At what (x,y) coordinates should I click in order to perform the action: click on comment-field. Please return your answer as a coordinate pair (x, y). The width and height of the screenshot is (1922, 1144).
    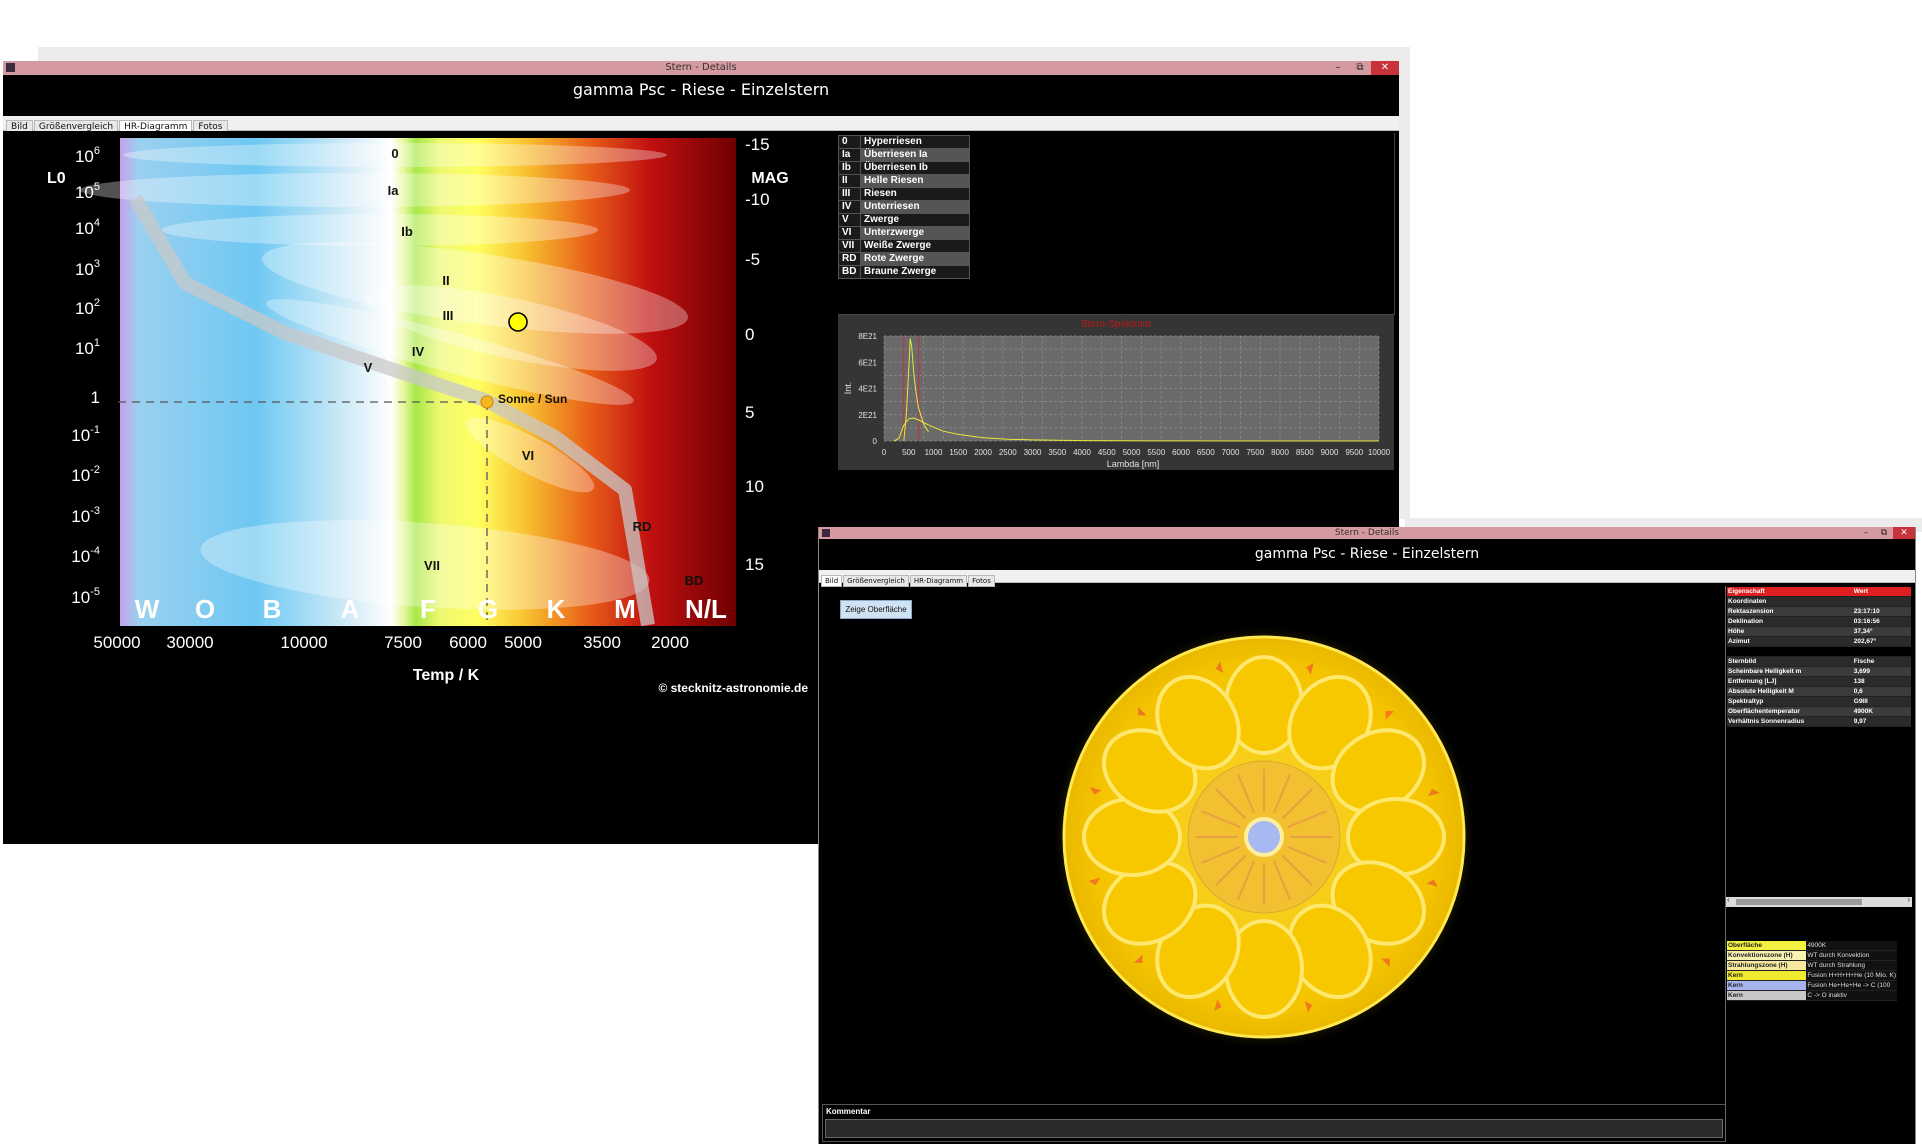
    Looking at the image, I should click on (1274, 1128).